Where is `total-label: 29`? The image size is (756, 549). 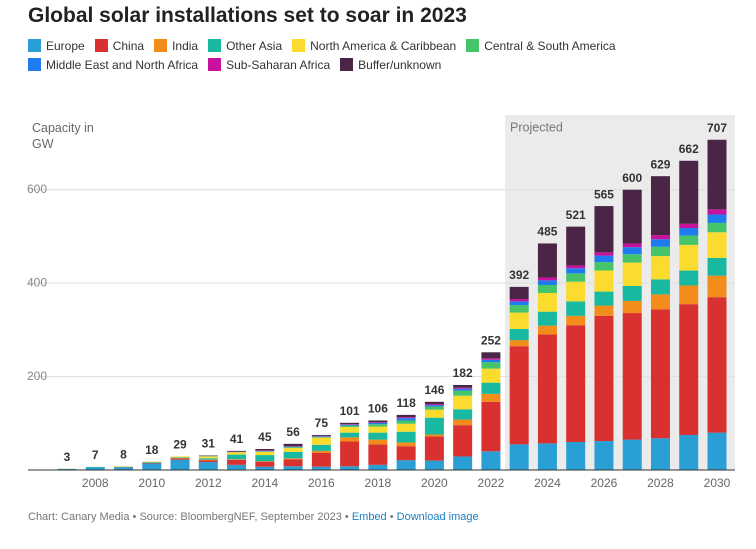 total-label: 29 is located at coordinates (180, 445).